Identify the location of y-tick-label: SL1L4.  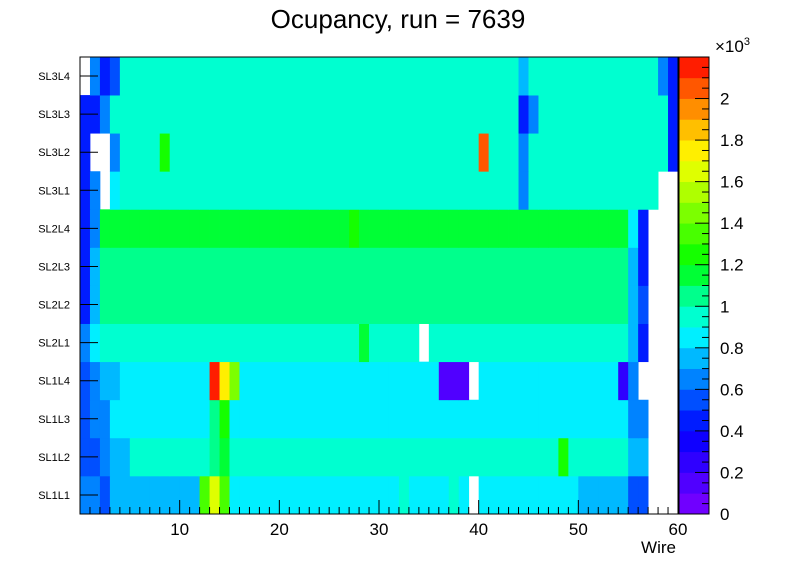
(54, 382).